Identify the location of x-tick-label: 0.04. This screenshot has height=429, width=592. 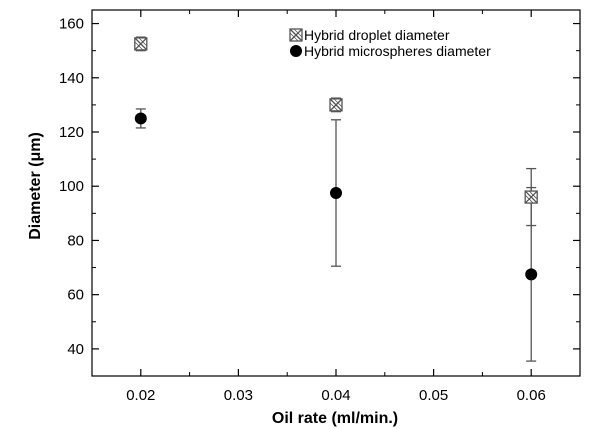
(335, 395).